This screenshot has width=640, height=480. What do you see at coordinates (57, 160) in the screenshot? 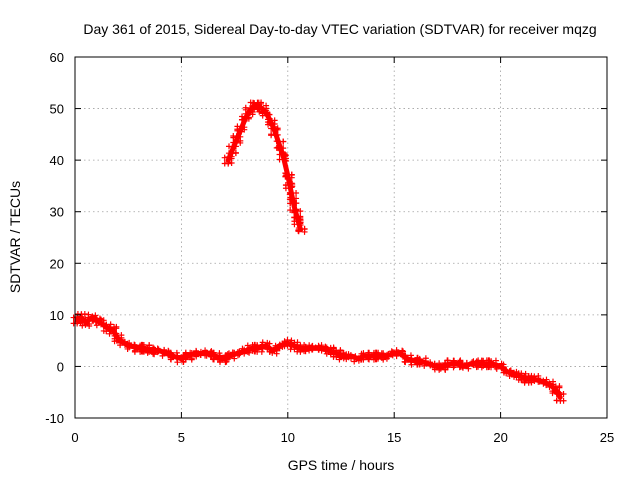
I see `y-tick-label: 40` at bounding box center [57, 160].